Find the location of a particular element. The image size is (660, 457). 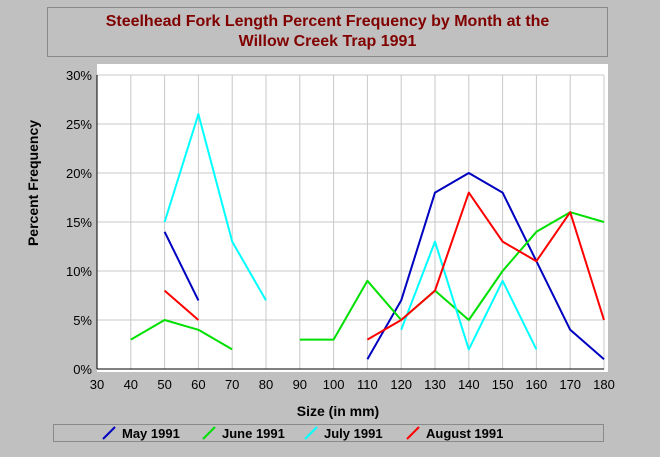

x-tick-label: 120 is located at coordinates (401, 384).